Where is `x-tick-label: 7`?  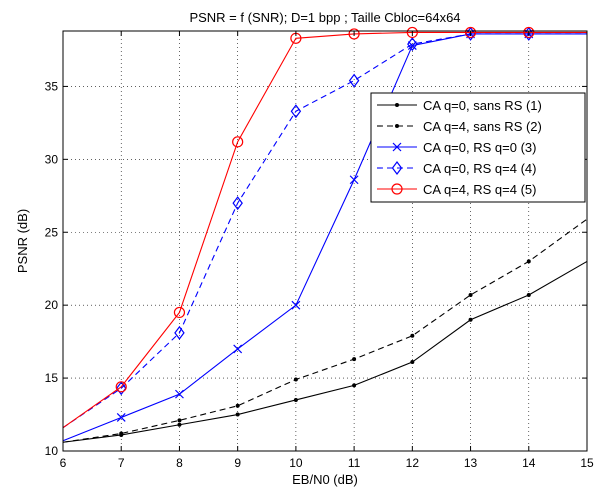 x-tick-label: 7 is located at coordinates (121, 463).